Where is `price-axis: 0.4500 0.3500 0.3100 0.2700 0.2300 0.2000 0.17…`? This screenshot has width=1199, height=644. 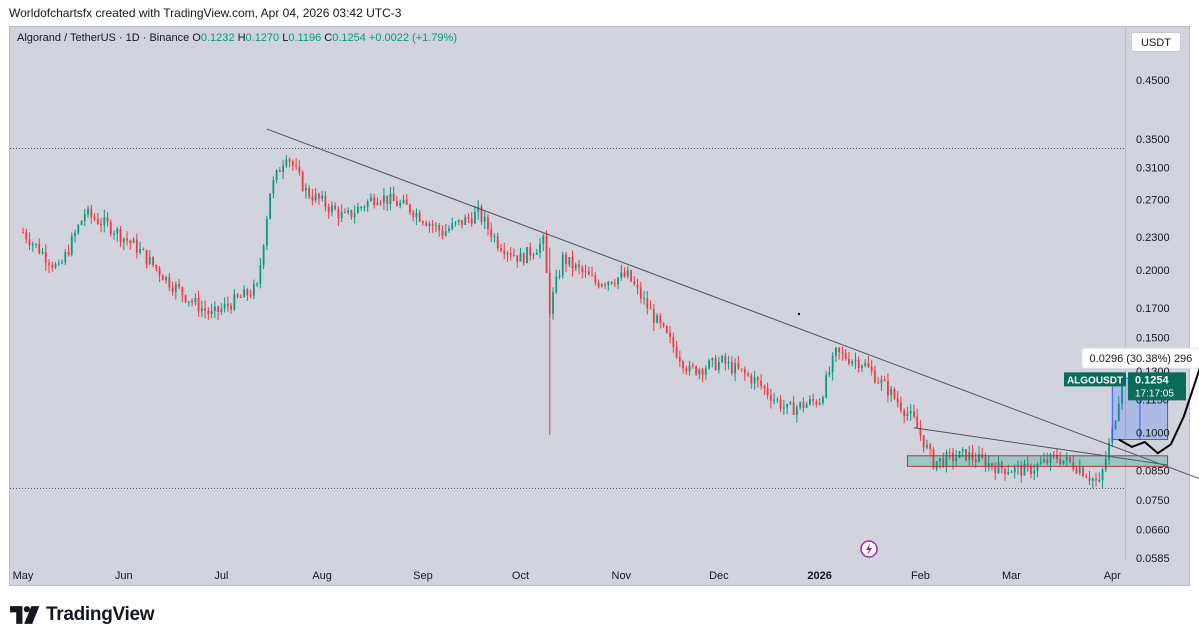 price-axis: 0.4500 0.3500 0.3100 0.2700 0.2300 0.2000 0.17… is located at coordinates (1125, 320).